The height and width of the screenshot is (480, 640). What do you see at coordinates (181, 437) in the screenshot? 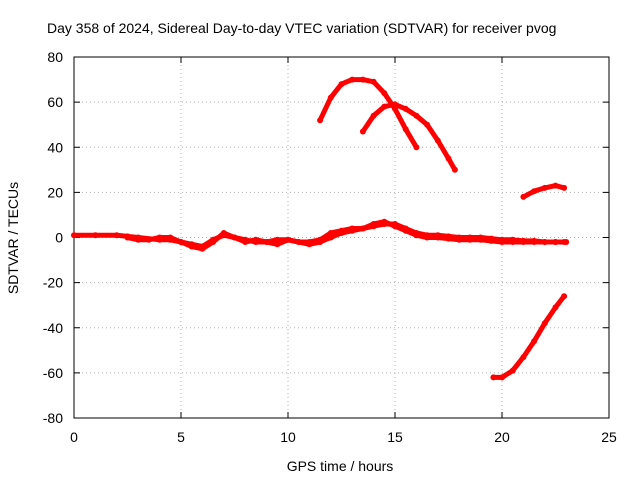
I see `x-tick-label: 5` at bounding box center [181, 437].